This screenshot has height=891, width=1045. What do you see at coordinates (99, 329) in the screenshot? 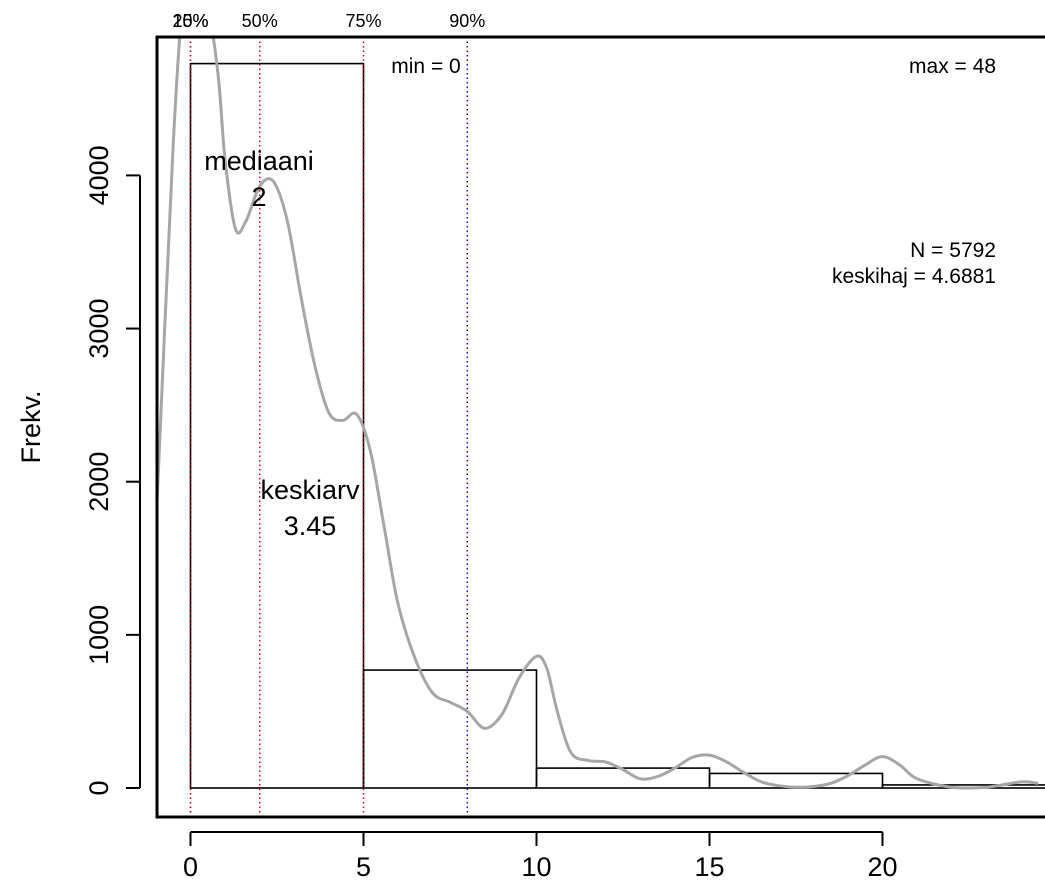
I see `y-tick-label-3000: 3000` at bounding box center [99, 329].